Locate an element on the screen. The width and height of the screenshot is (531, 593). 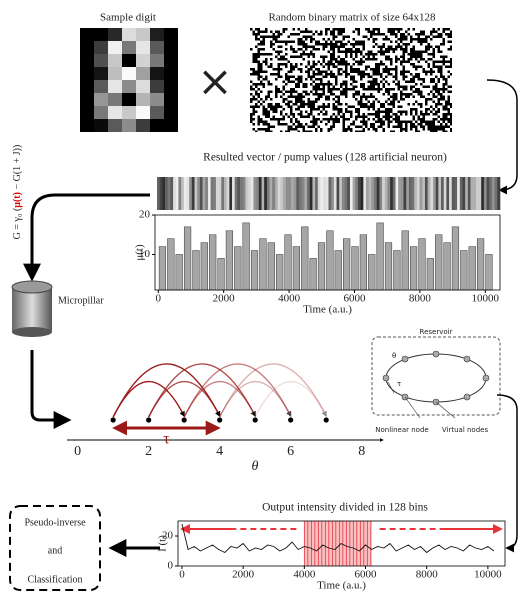
nonlinear-label: Nonlinear node is located at coordinates (401, 430).